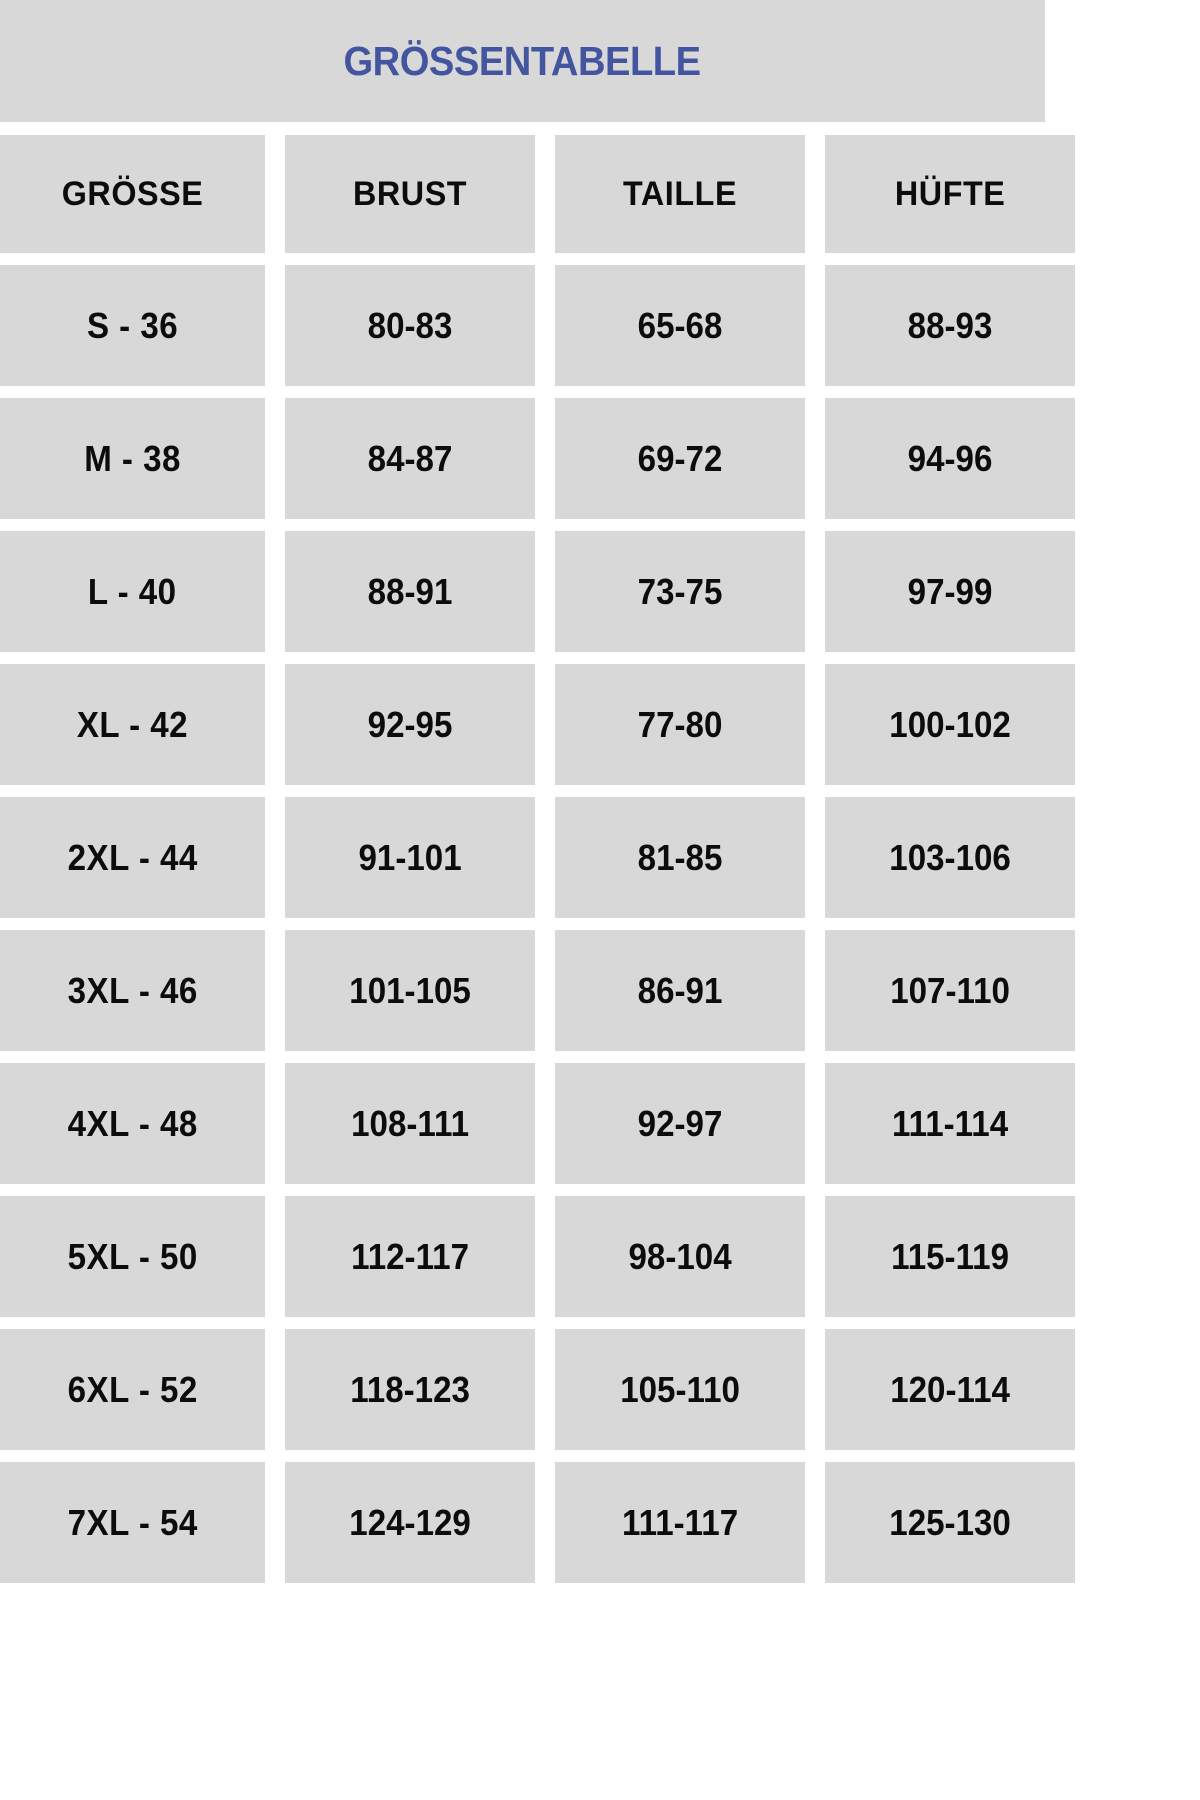 The width and height of the screenshot is (1200, 1800). I want to click on cell-value: 115-119, so click(950, 1256).